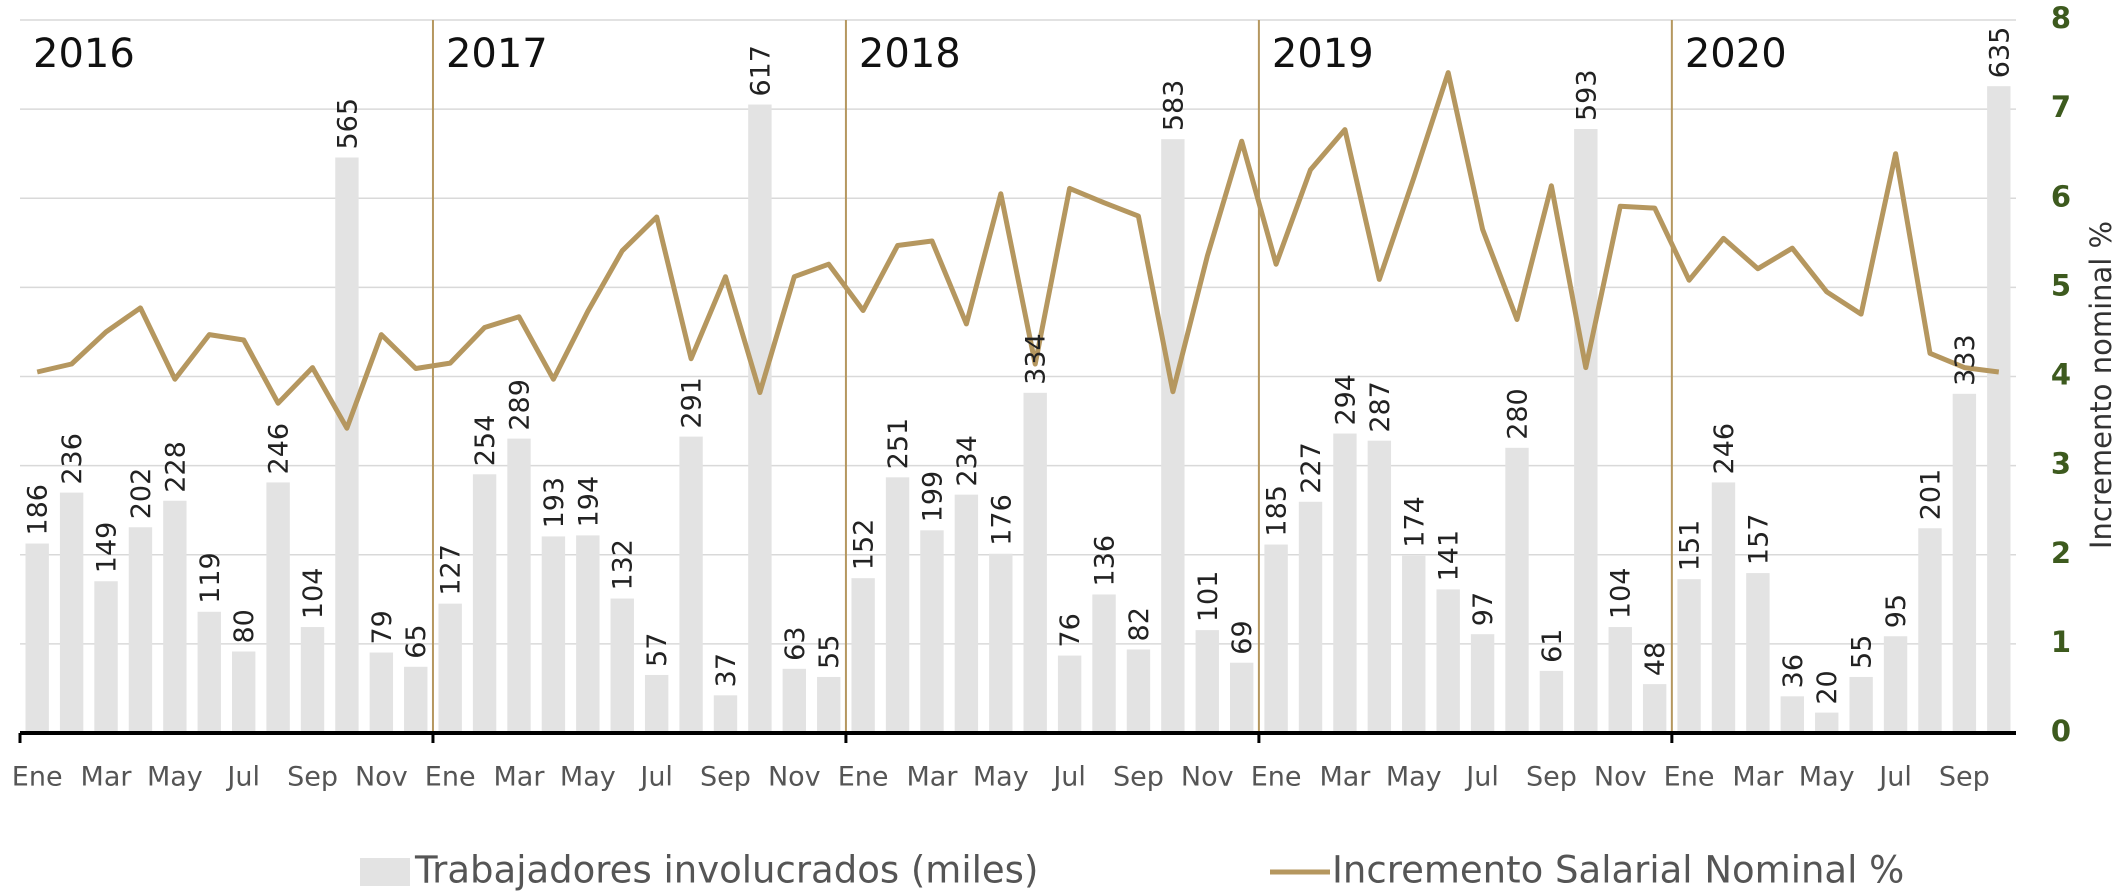 The height and width of the screenshot is (894, 2116). I want to click on legend-label: Trabajadores involucrados (miles), so click(726, 870).